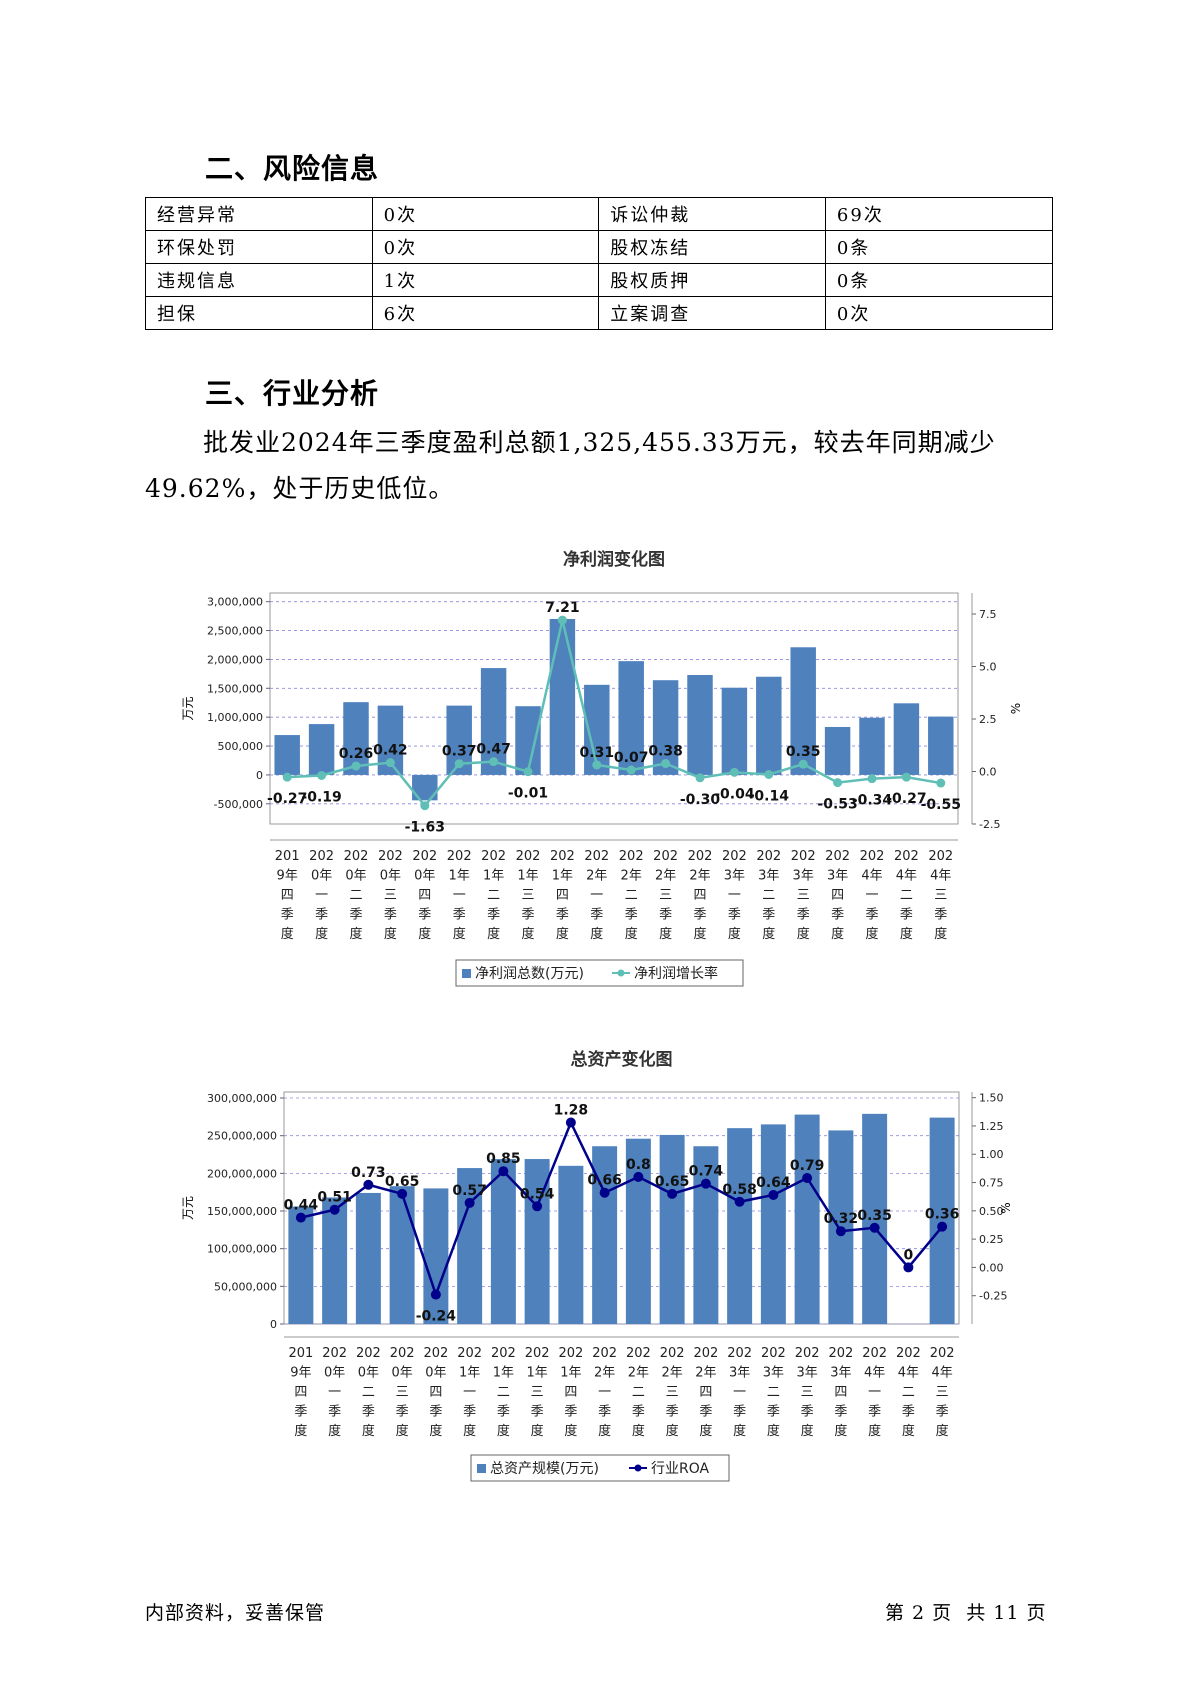 Image resolution: width=1191 pixels, height=1684 pixels. Describe the element at coordinates (712, 214) in the screenshot. I see `risk-item-label: 诉讼仲裁` at that location.